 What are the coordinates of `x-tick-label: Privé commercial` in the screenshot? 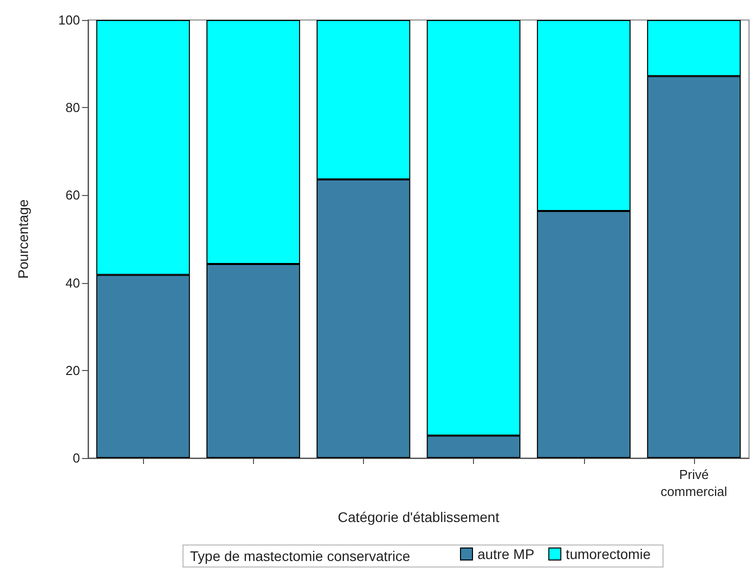 It's located at (694, 483).